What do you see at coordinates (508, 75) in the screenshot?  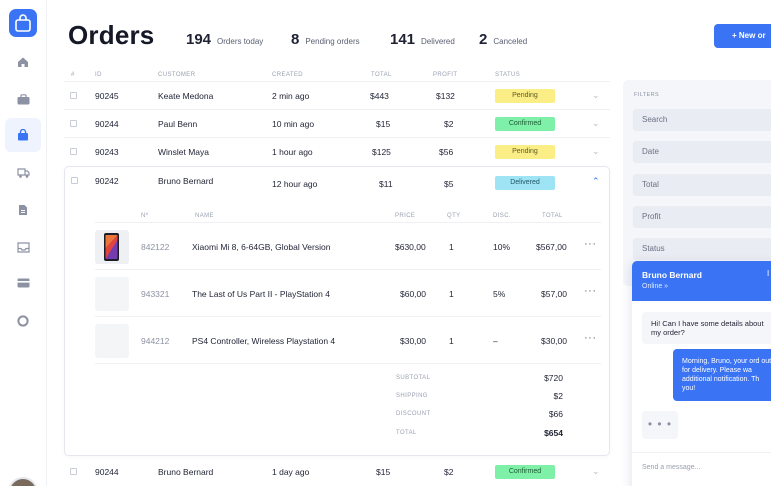 I see `col-header-status: STATUS` at bounding box center [508, 75].